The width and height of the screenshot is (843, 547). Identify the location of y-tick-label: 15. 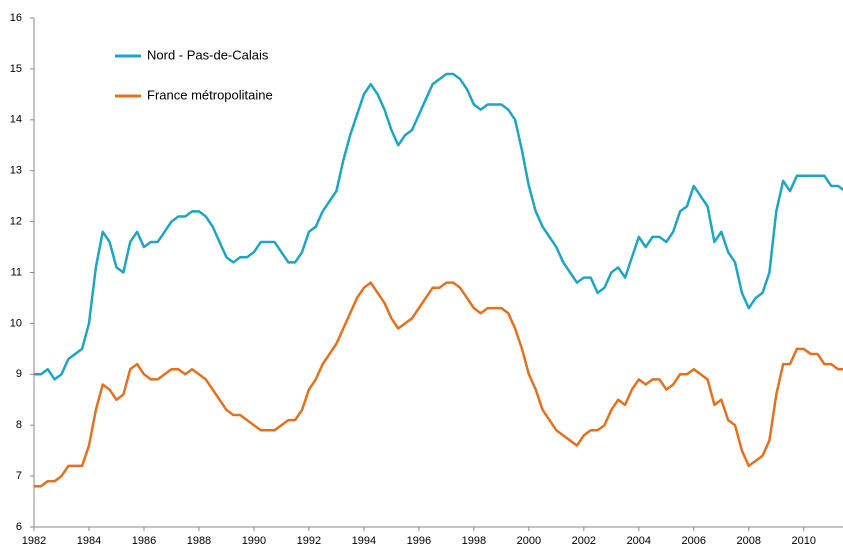
(16, 69).